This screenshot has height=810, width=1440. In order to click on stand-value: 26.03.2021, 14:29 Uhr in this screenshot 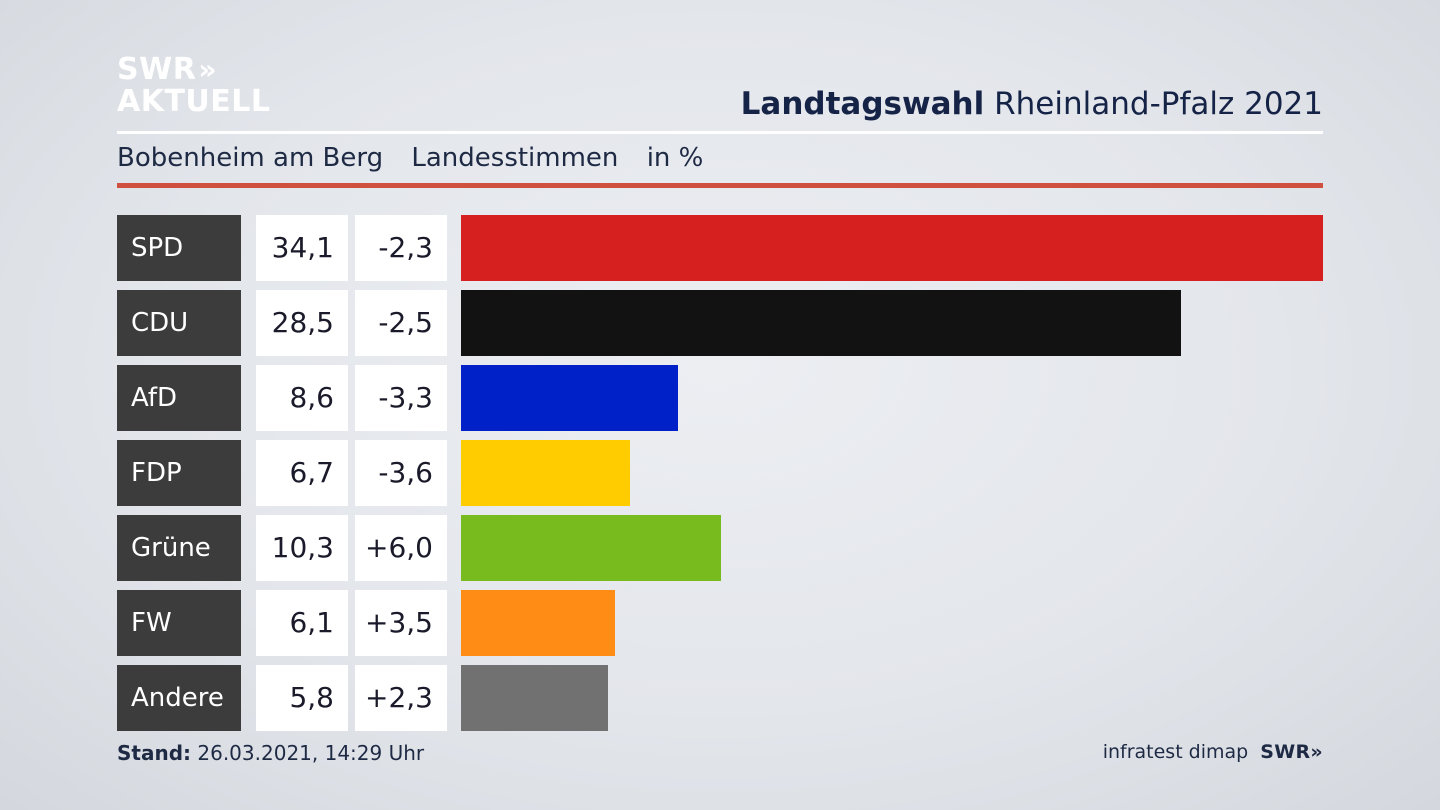, I will do `click(311, 753)`.